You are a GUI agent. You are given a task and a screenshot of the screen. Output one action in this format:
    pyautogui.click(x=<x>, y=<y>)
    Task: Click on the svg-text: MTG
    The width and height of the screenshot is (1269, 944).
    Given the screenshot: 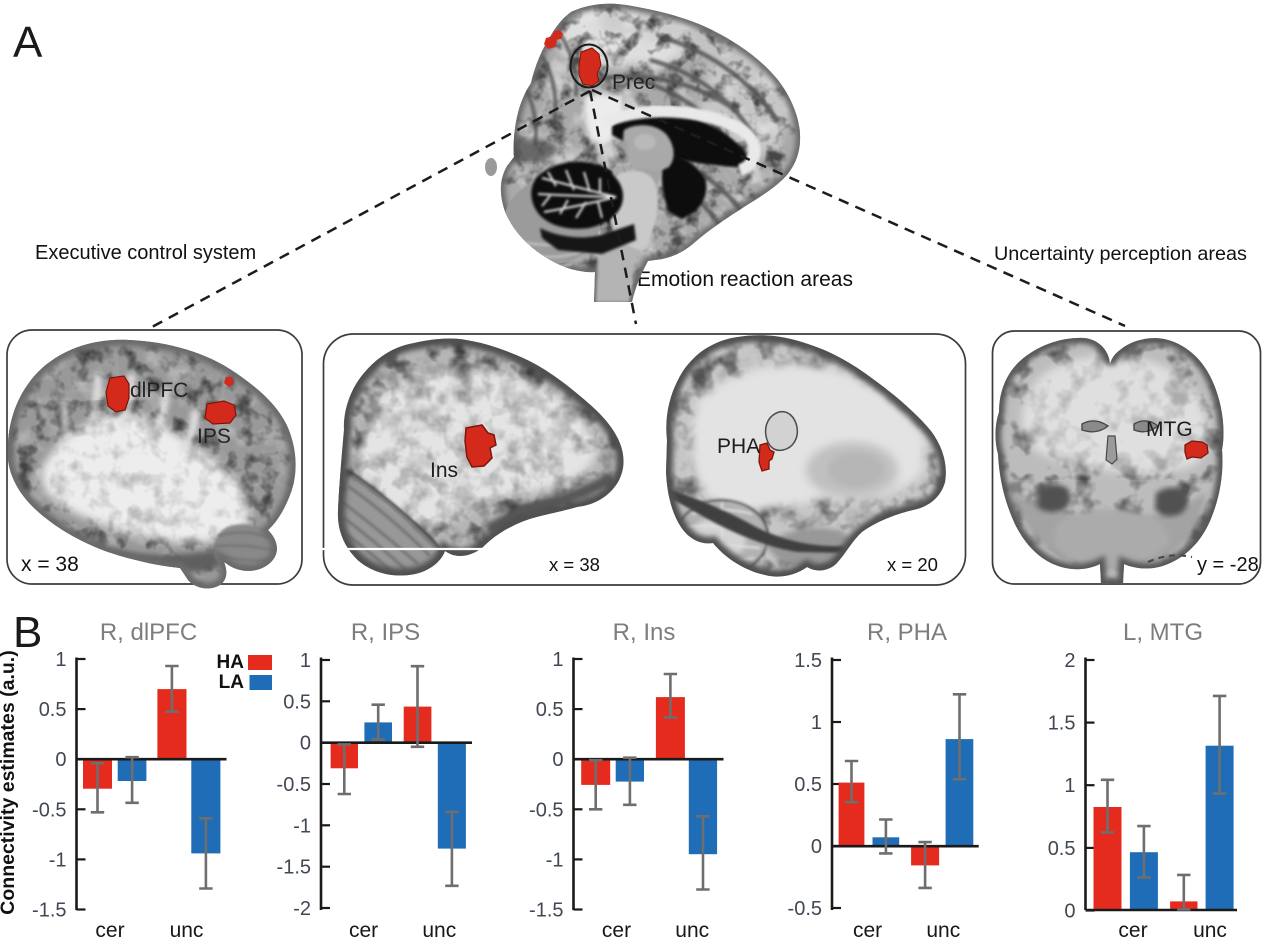 What is the action you would take?
    pyautogui.click(x=1169, y=429)
    